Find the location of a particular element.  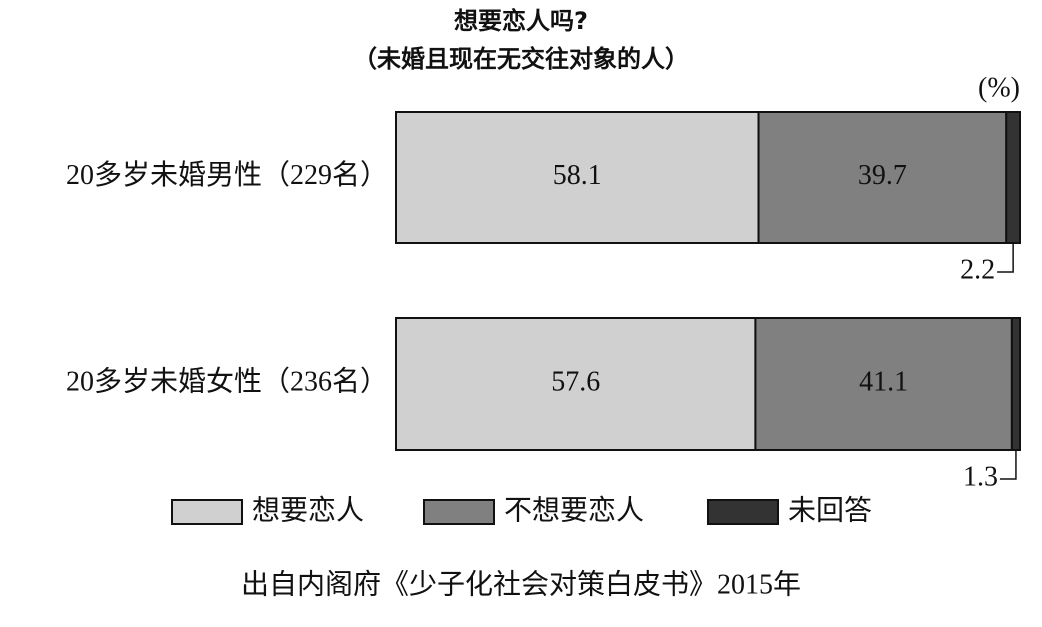

legend-label: 不想要恋人 is located at coordinates (574, 510).